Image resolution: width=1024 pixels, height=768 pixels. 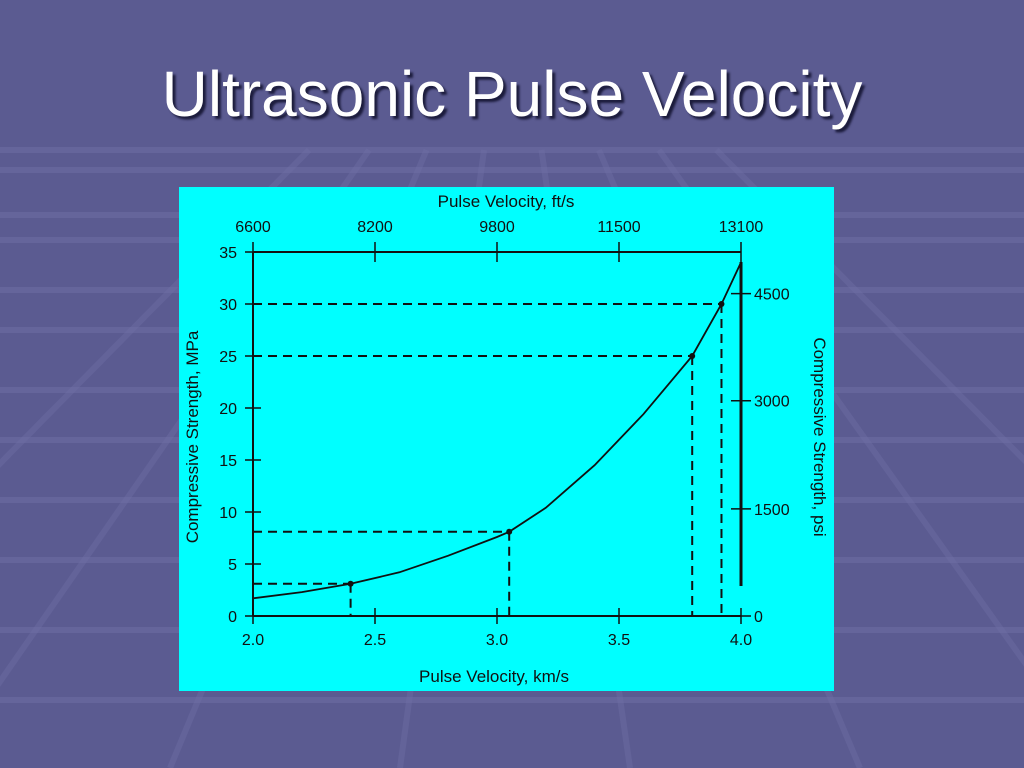 I want to click on y-tick-label: 5, so click(x=232, y=565).